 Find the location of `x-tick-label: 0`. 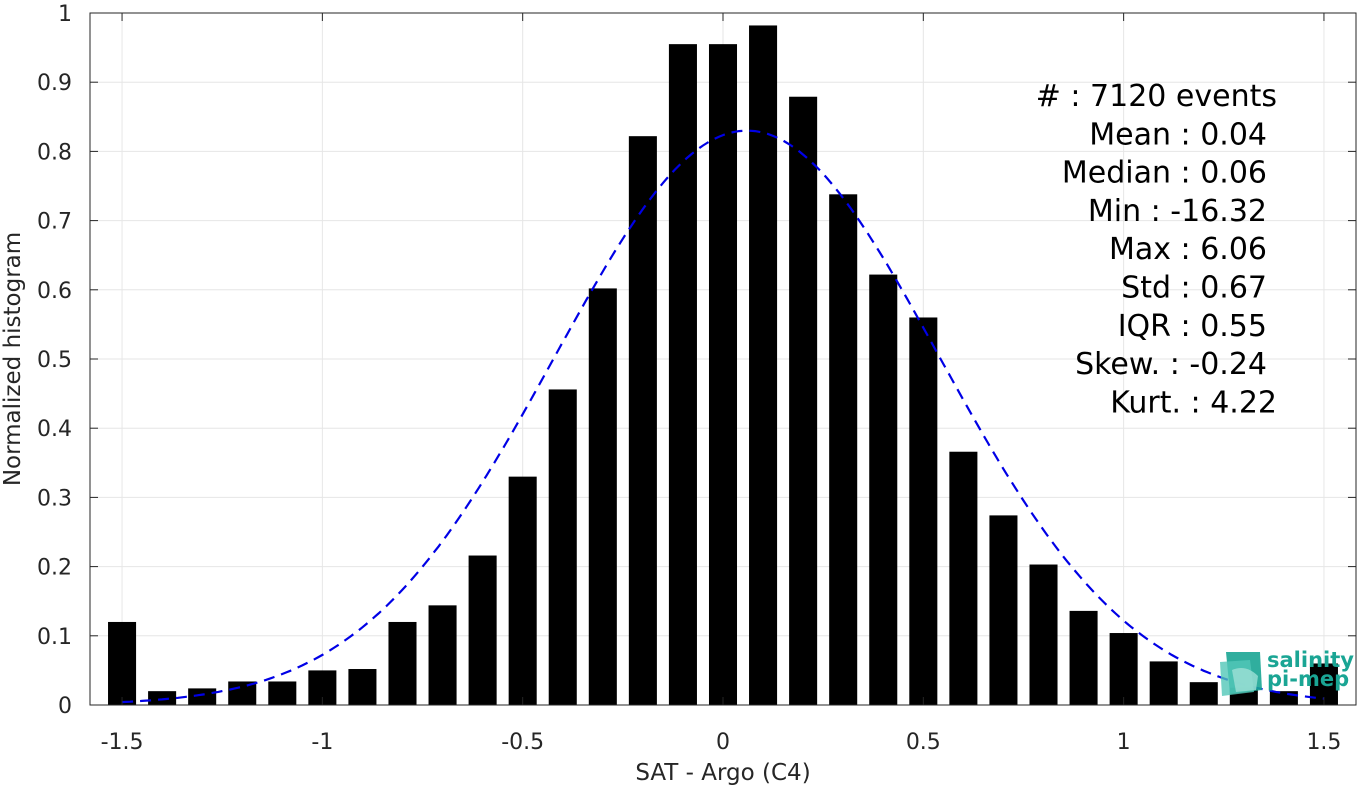

x-tick-label: 0 is located at coordinates (723, 742).